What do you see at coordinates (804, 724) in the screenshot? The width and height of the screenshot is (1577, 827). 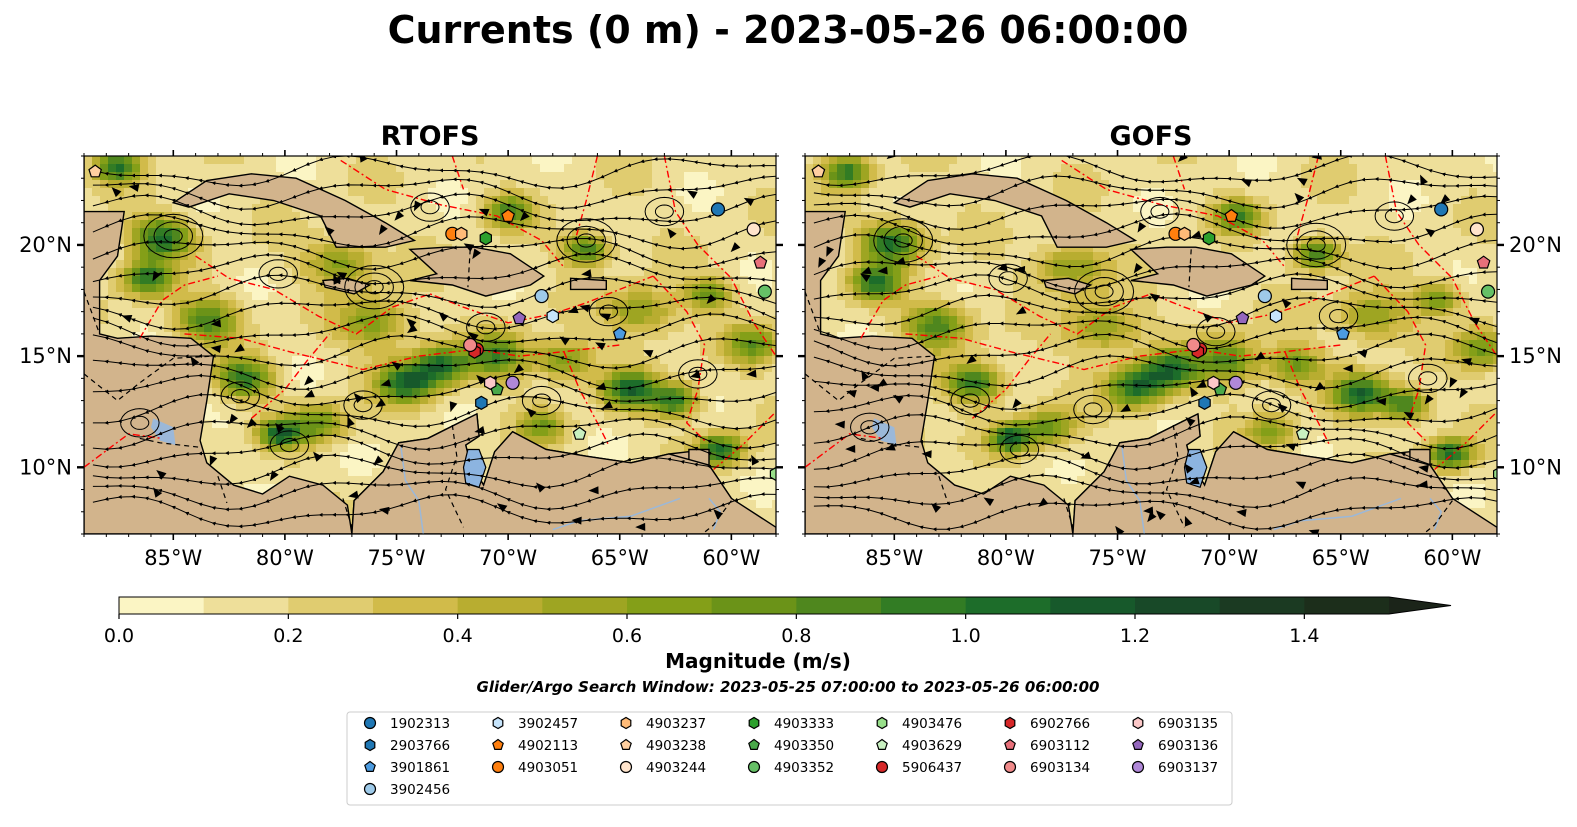 I see `legend-label: 4903333` at bounding box center [804, 724].